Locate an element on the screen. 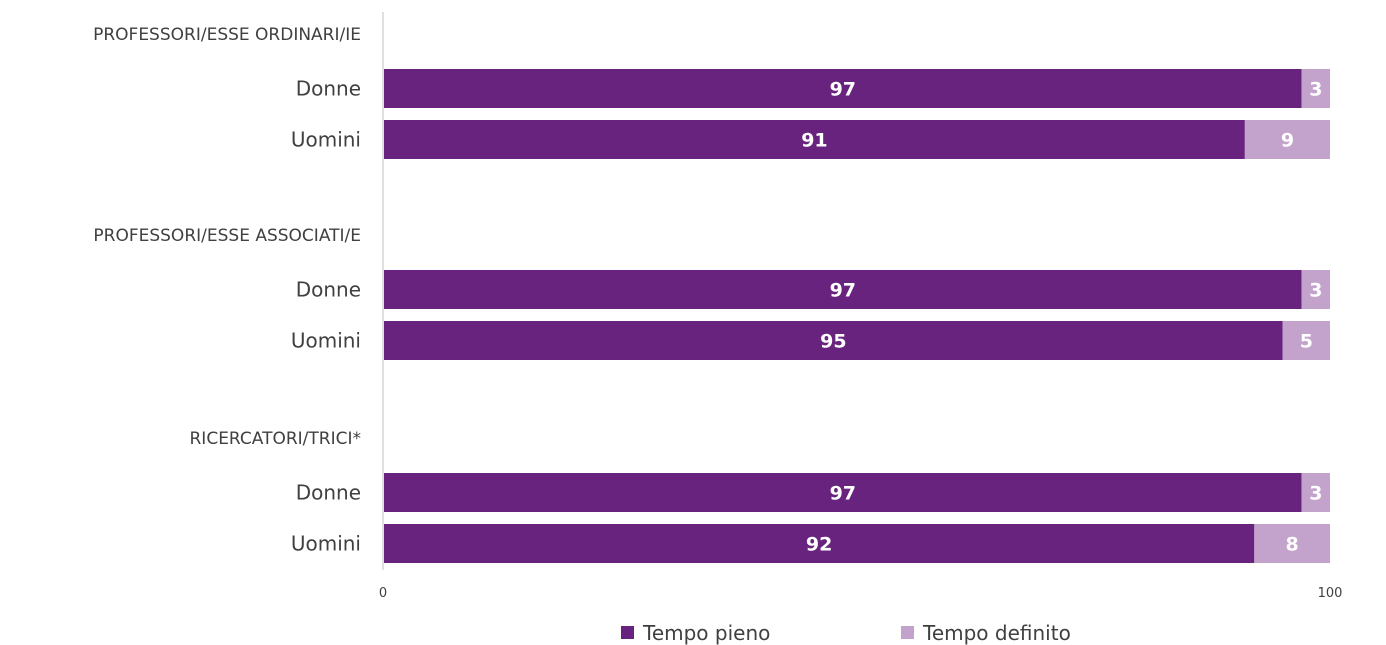 The image size is (1386, 645). data-label: 5 is located at coordinates (1306, 342).